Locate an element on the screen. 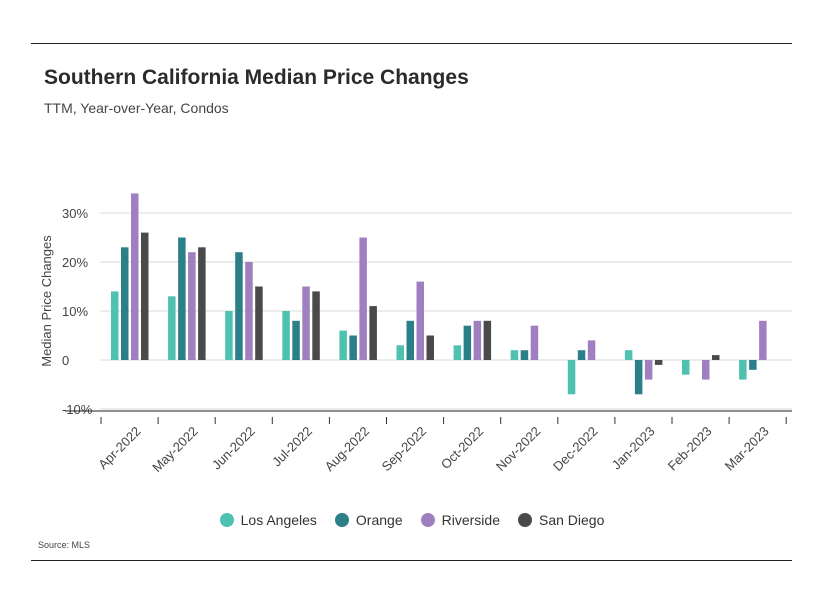  legend-item-san-diego: San Diego is located at coordinates (561, 520).